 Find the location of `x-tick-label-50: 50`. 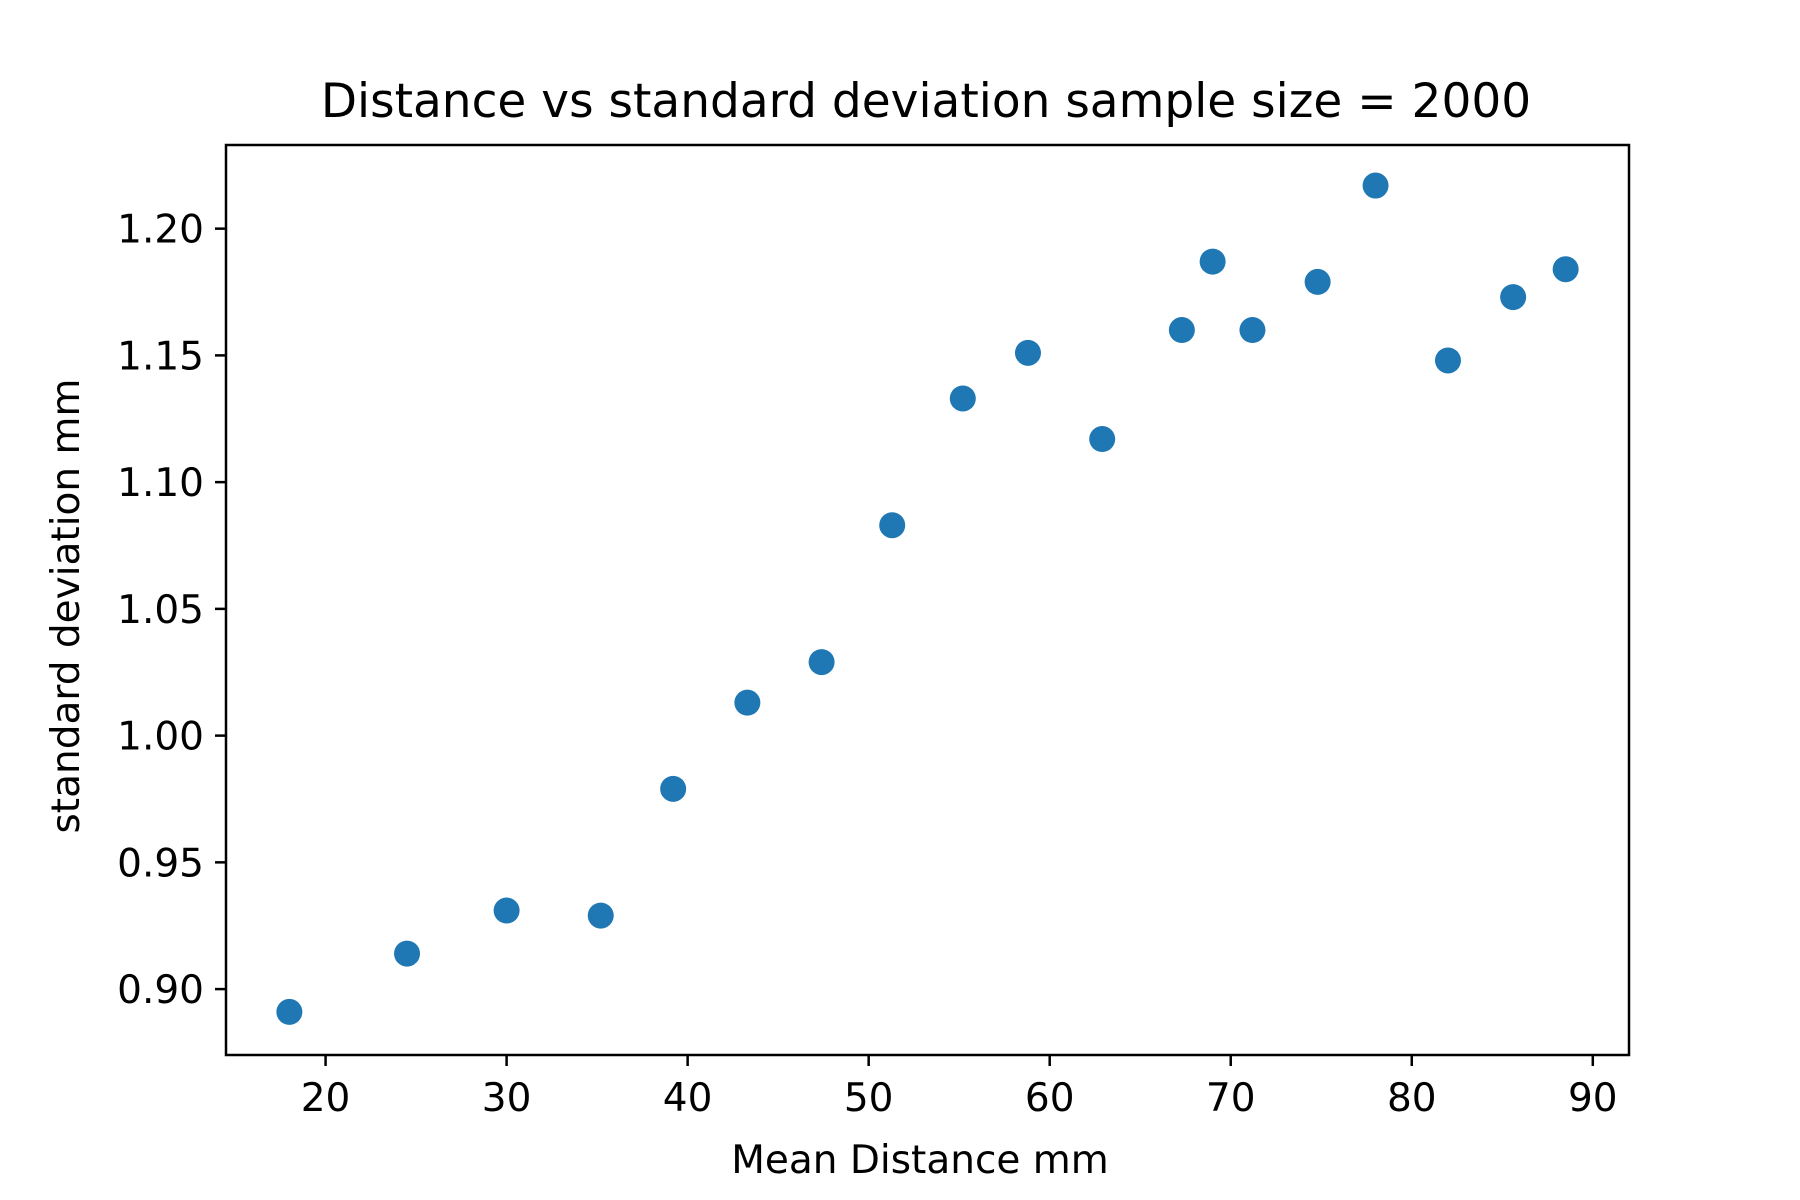

x-tick-label-50: 50 is located at coordinates (869, 1098).